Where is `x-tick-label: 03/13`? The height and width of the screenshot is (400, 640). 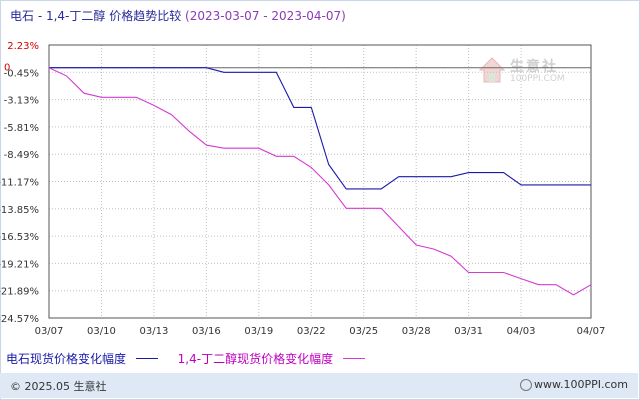
x-tick-label: 03/13 is located at coordinates (153, 331).